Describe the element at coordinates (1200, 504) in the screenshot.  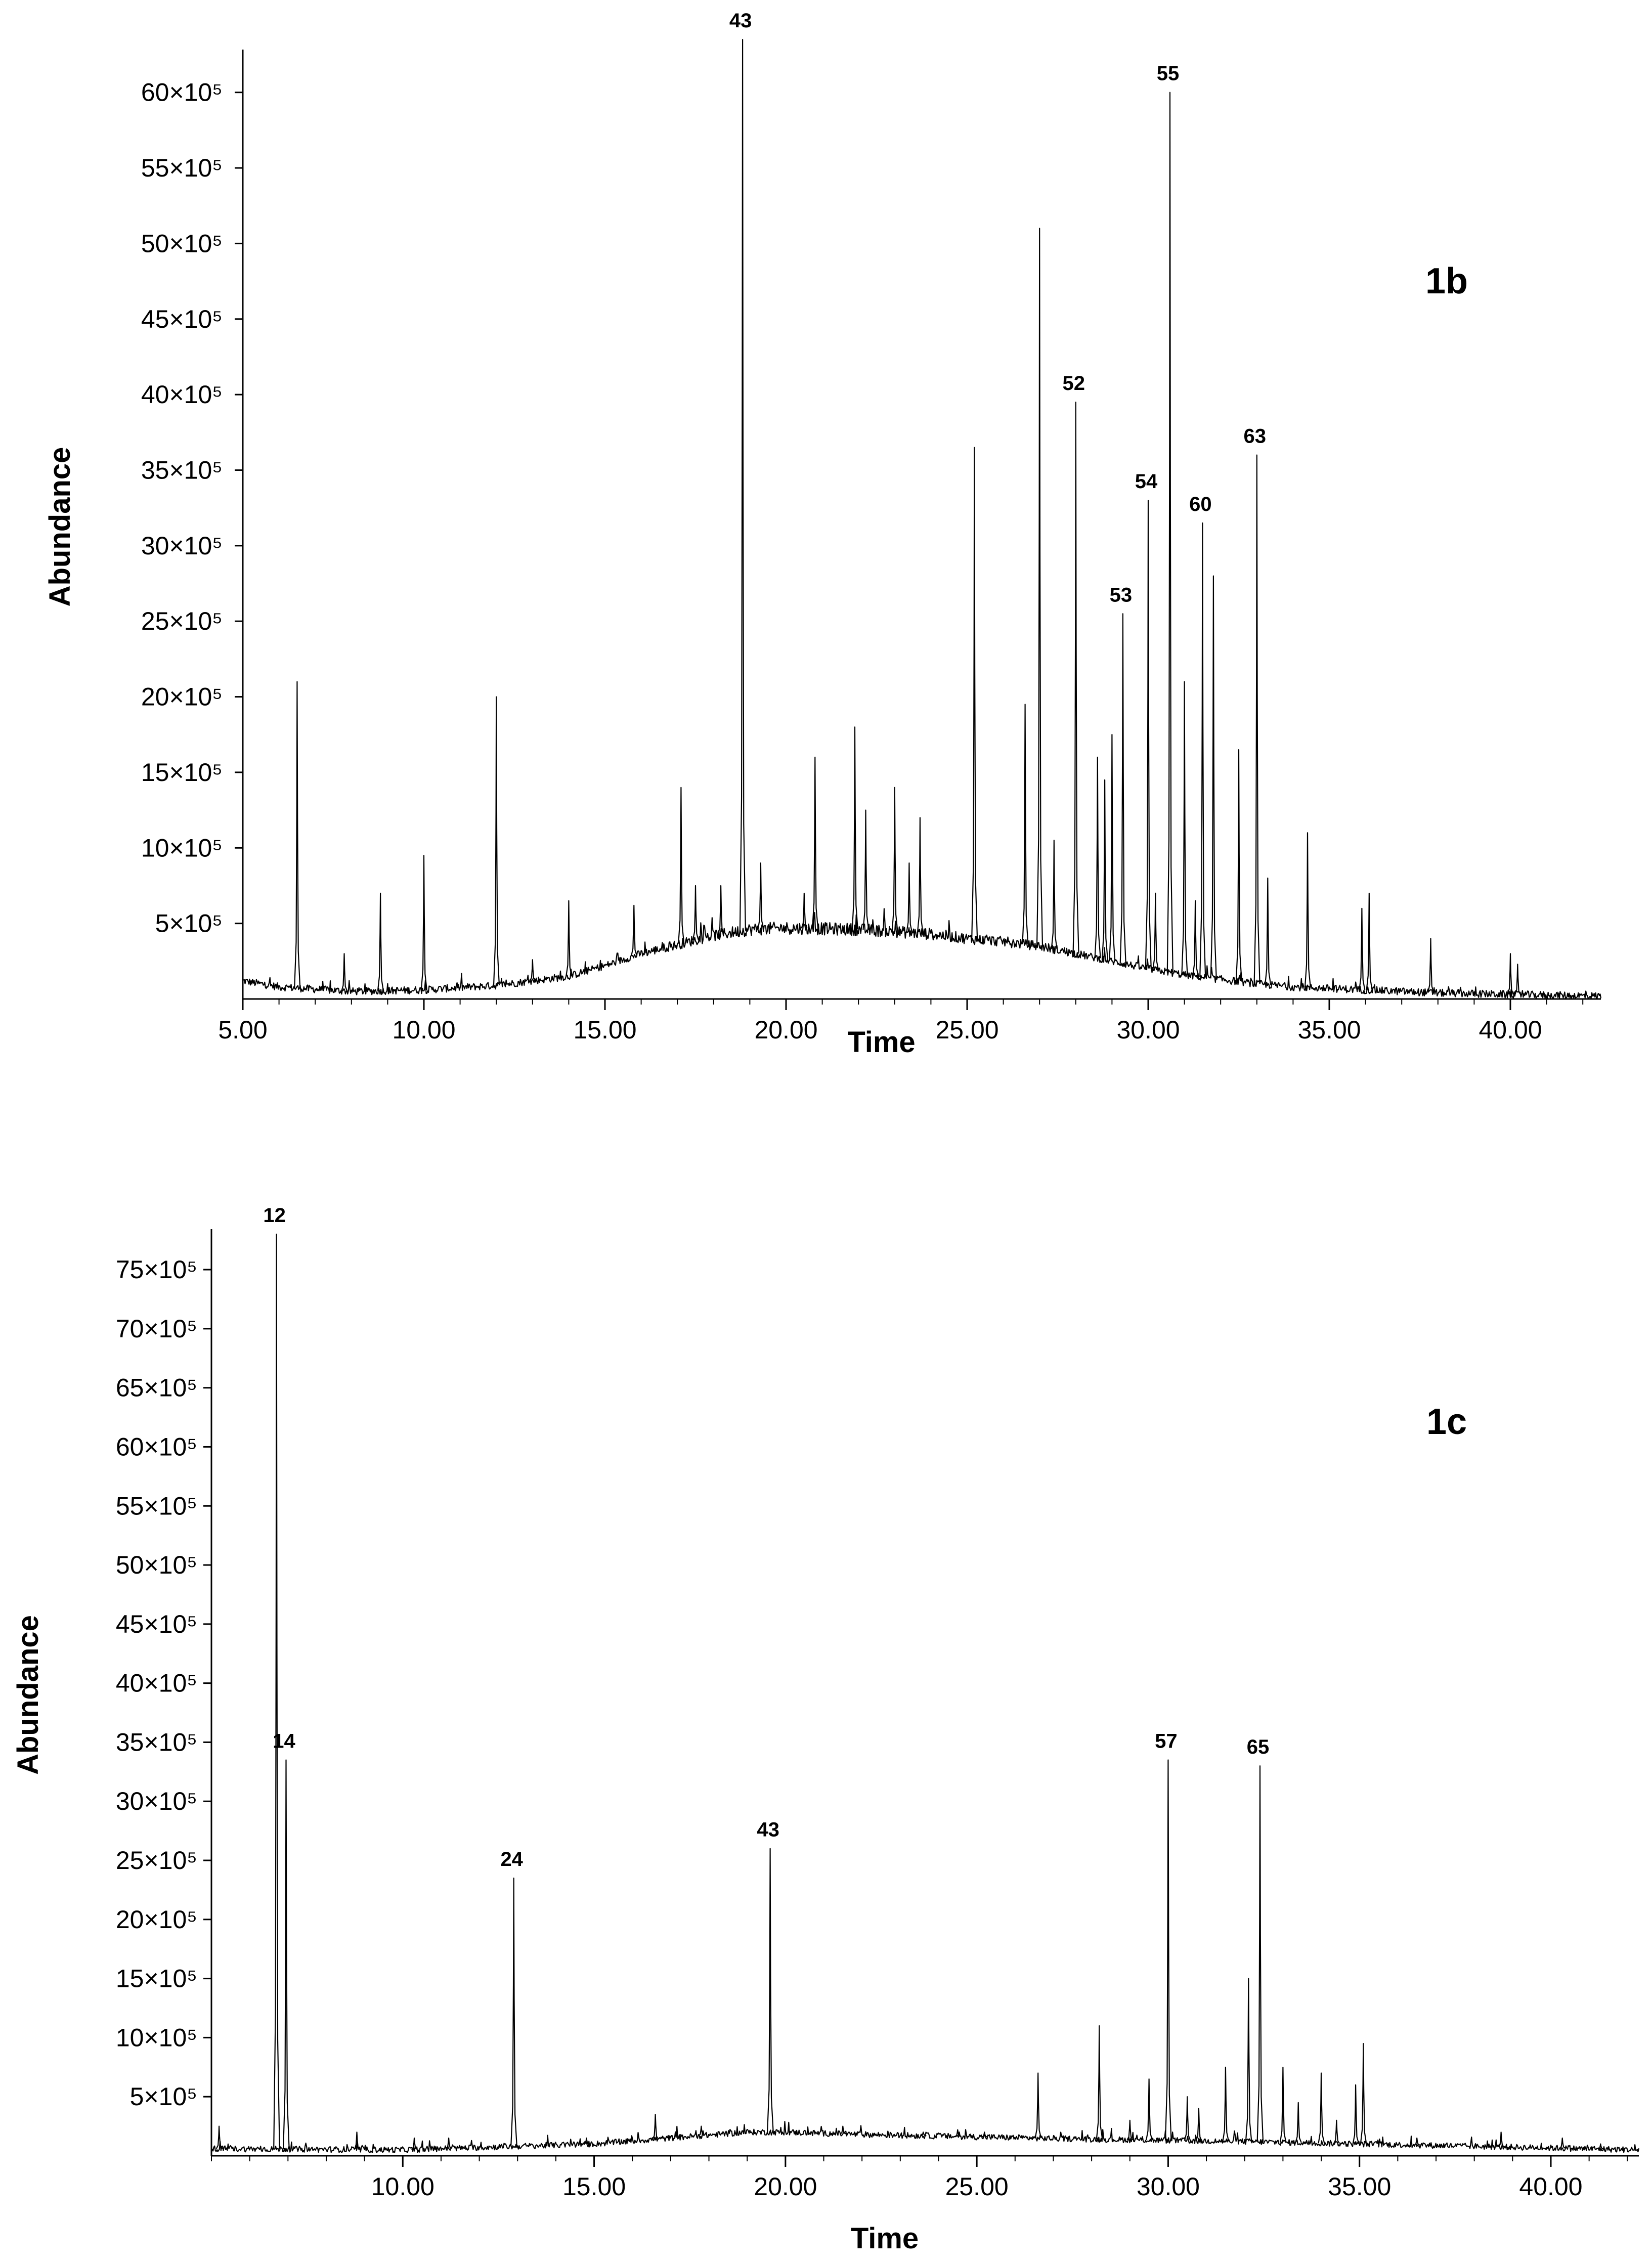
I see `peak-label: 60` at that location.